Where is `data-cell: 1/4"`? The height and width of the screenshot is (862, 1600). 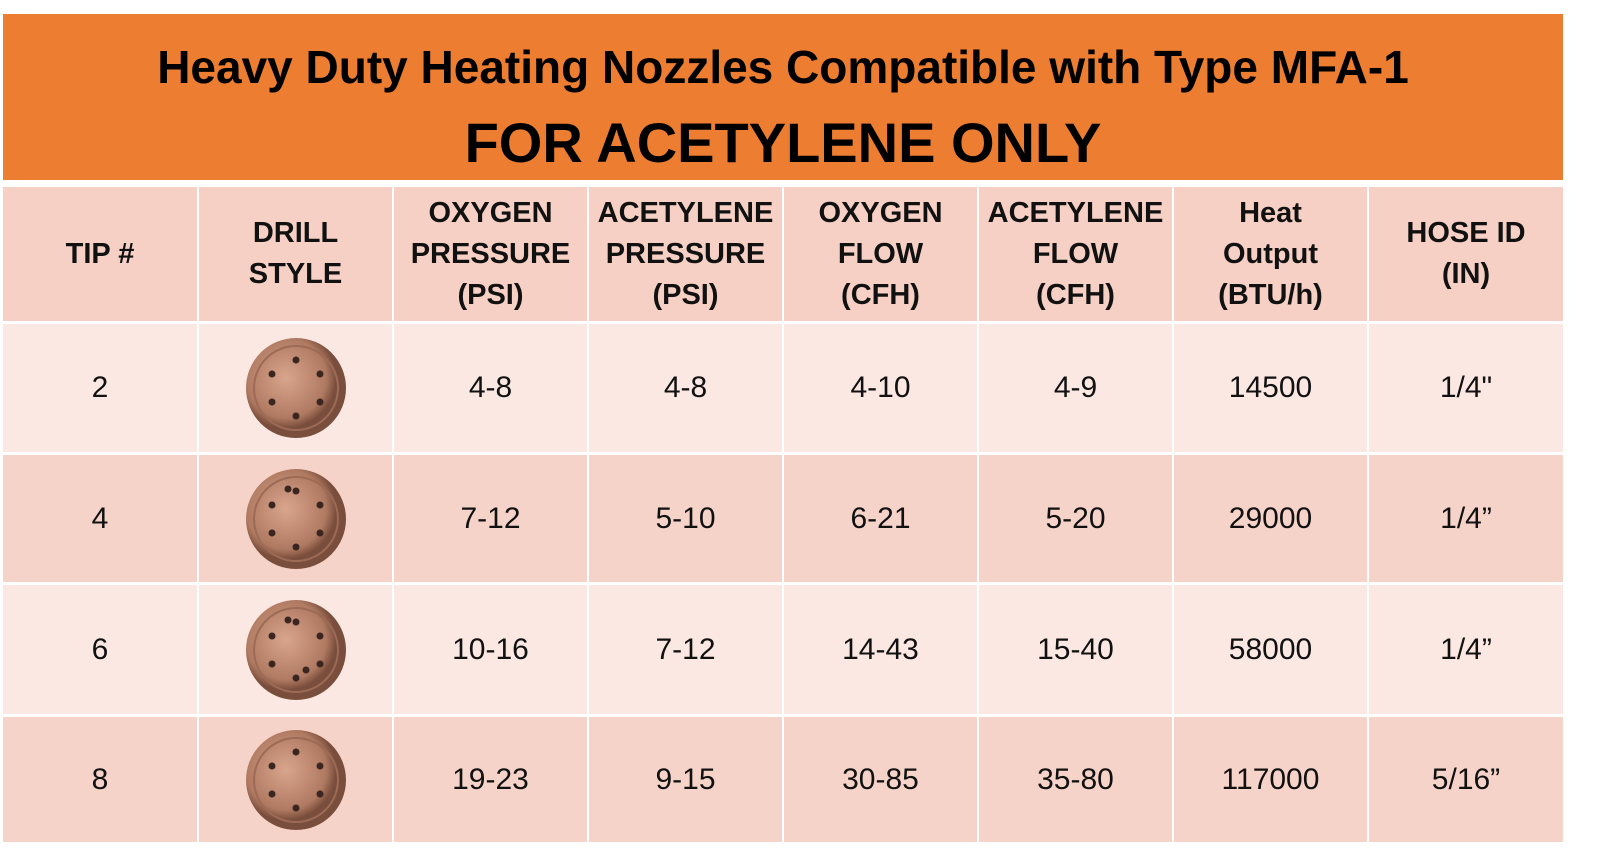 data-cell: 1/4" is located at coordinates (1466, 388).